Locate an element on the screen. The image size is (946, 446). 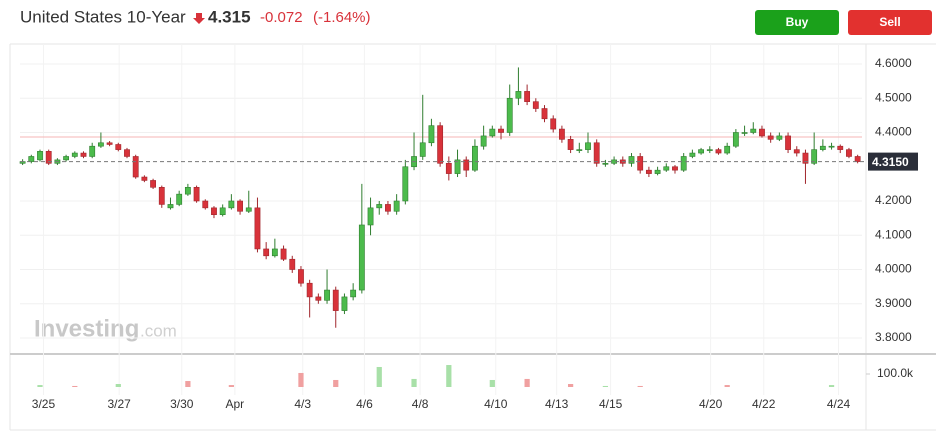
sell-label: Sell is located at coordinates (889, 22).